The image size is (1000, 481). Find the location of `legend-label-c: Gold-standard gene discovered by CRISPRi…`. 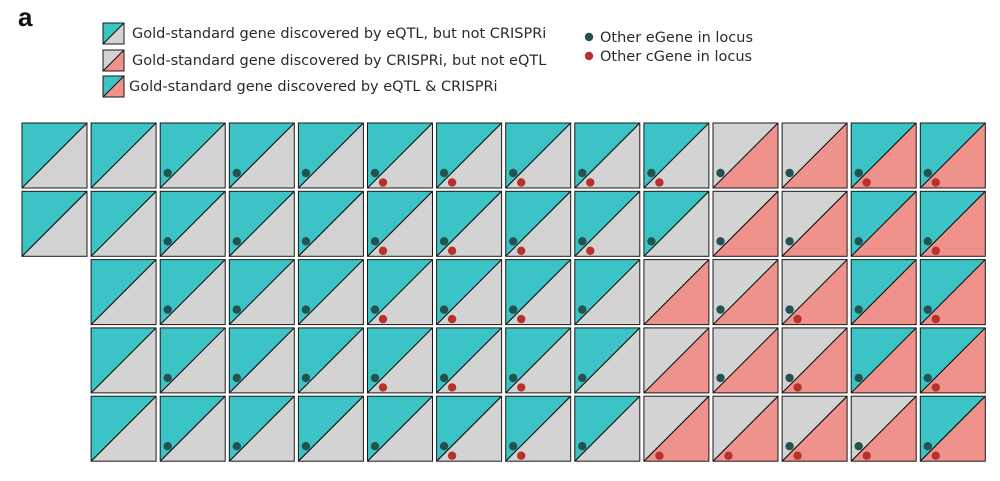

legend-label-c: Gold-standard gene discovered by CRISPRi… is located at coordinates (339, 61).